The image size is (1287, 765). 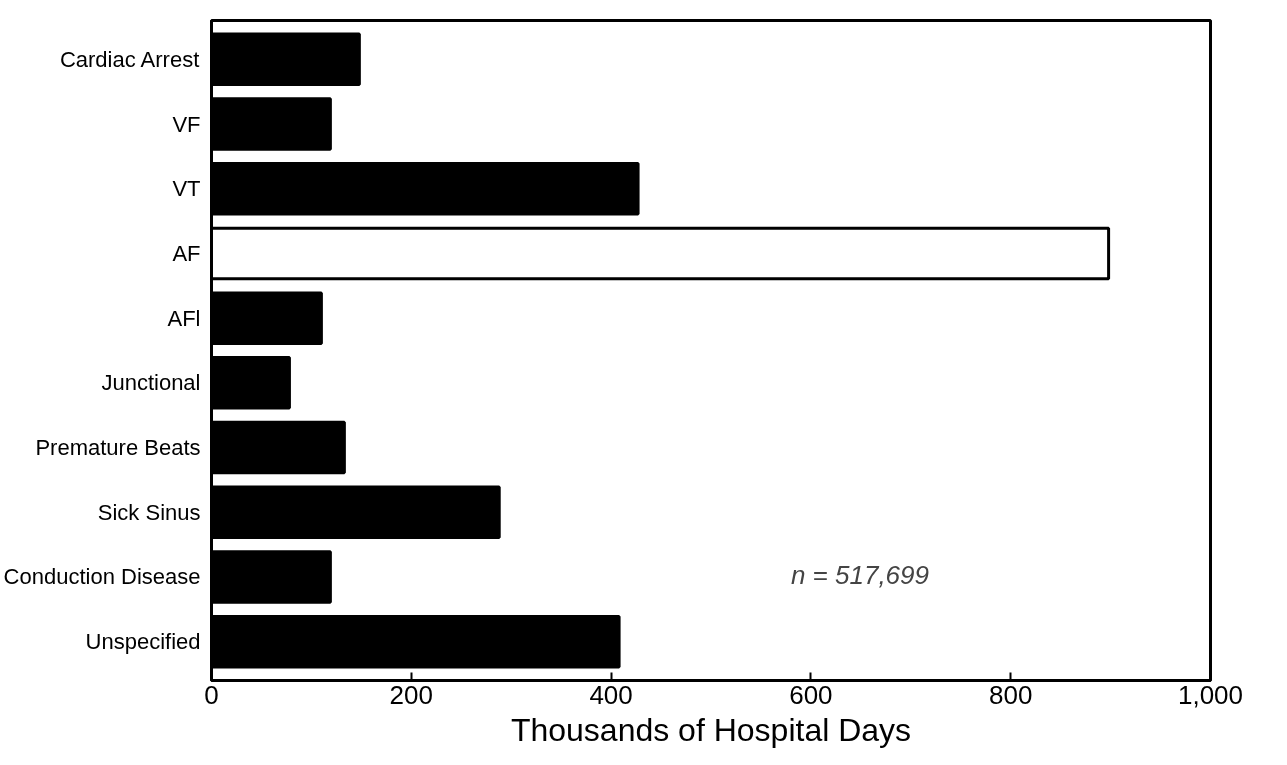 What do you see at coordinates (711, 729) in the screenshot?
I see `x-axis-title: Thousands of Hospital Days` at bounding box center [711, 729].